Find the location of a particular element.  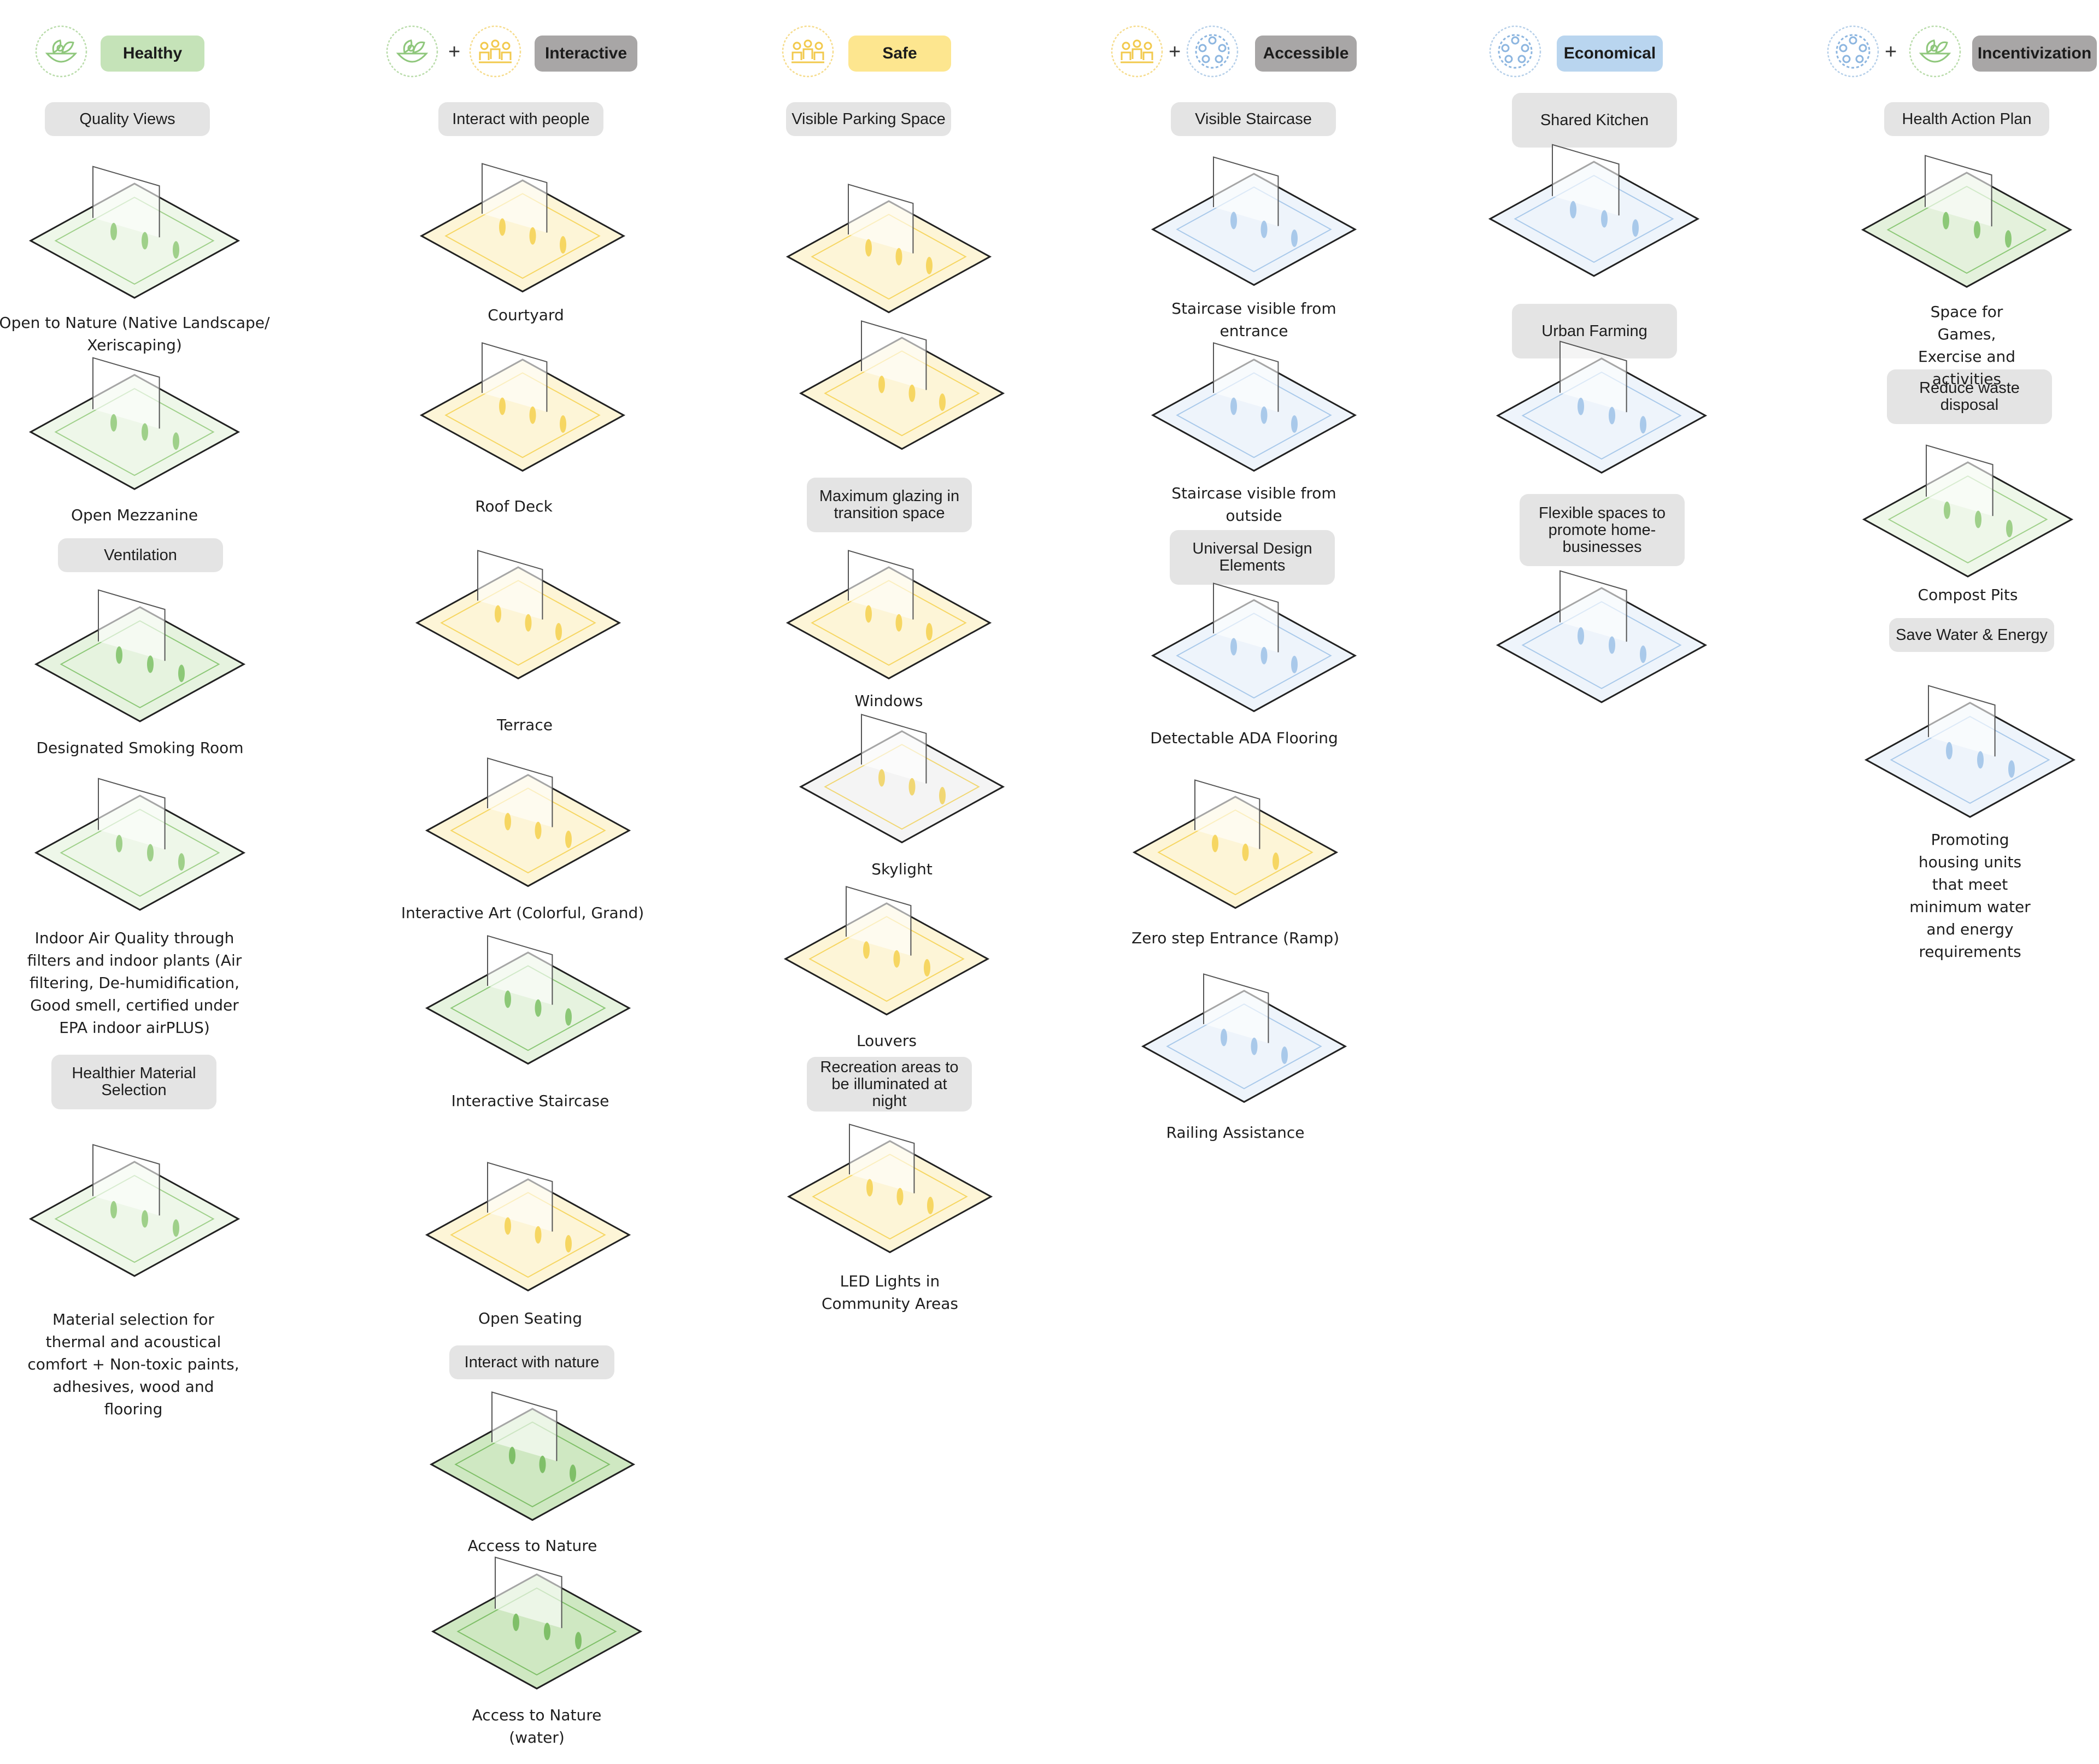

diagram-urban-farming is located at coordinates (1602, 407).